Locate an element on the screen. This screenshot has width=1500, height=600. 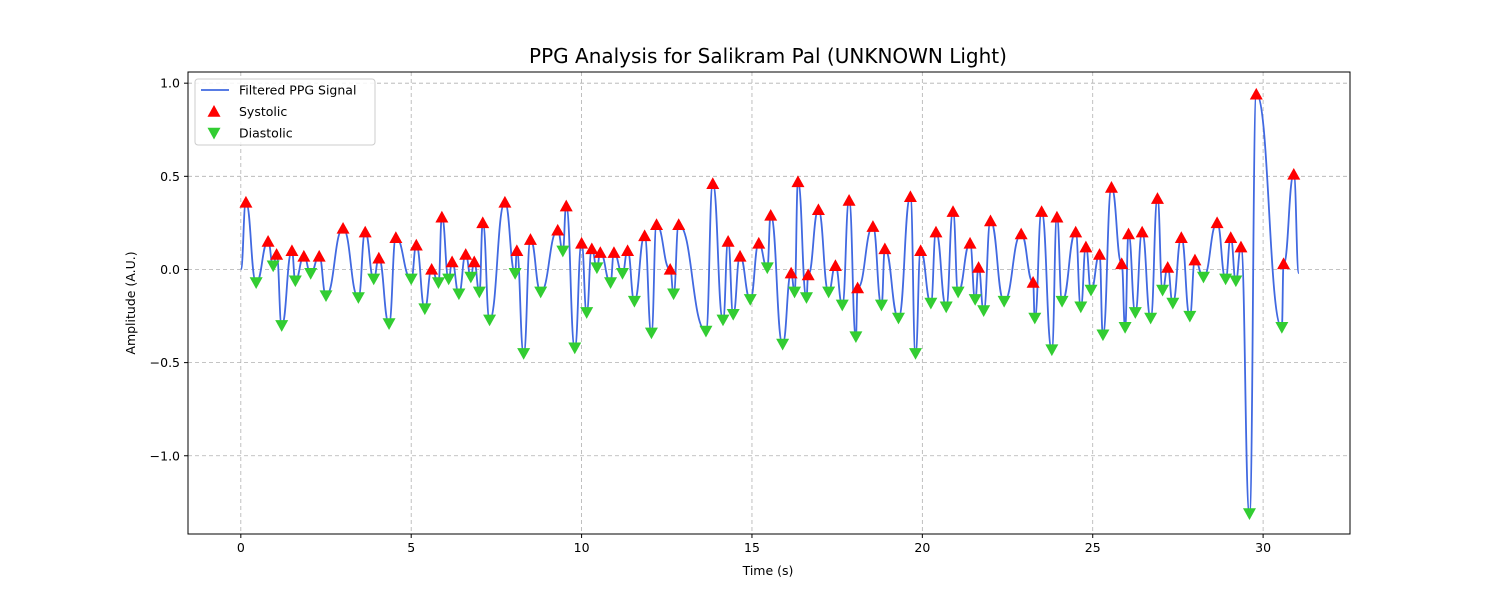
legend-diastolic-swatch is located at coordinates (214, 133).